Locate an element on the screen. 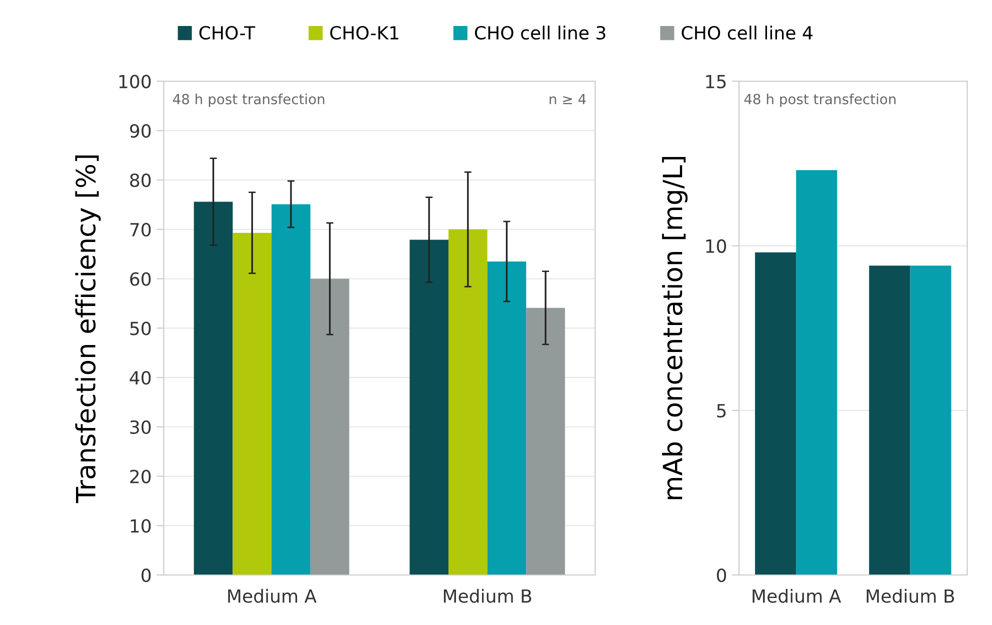 This screenshot has height=625, width=992. y-tick-label: 15 is located at coordinates (716, 81).